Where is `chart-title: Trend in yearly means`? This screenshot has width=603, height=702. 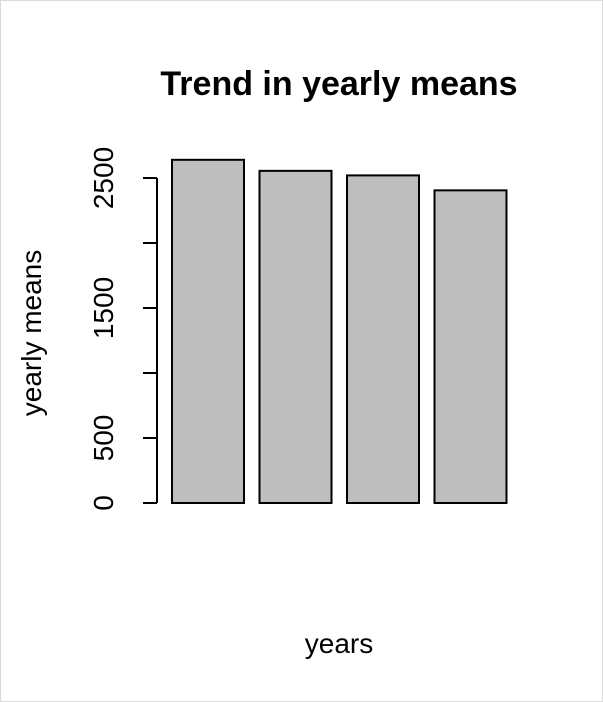 chart-title: Trend in yearly means is located at coordinates (338, 84).